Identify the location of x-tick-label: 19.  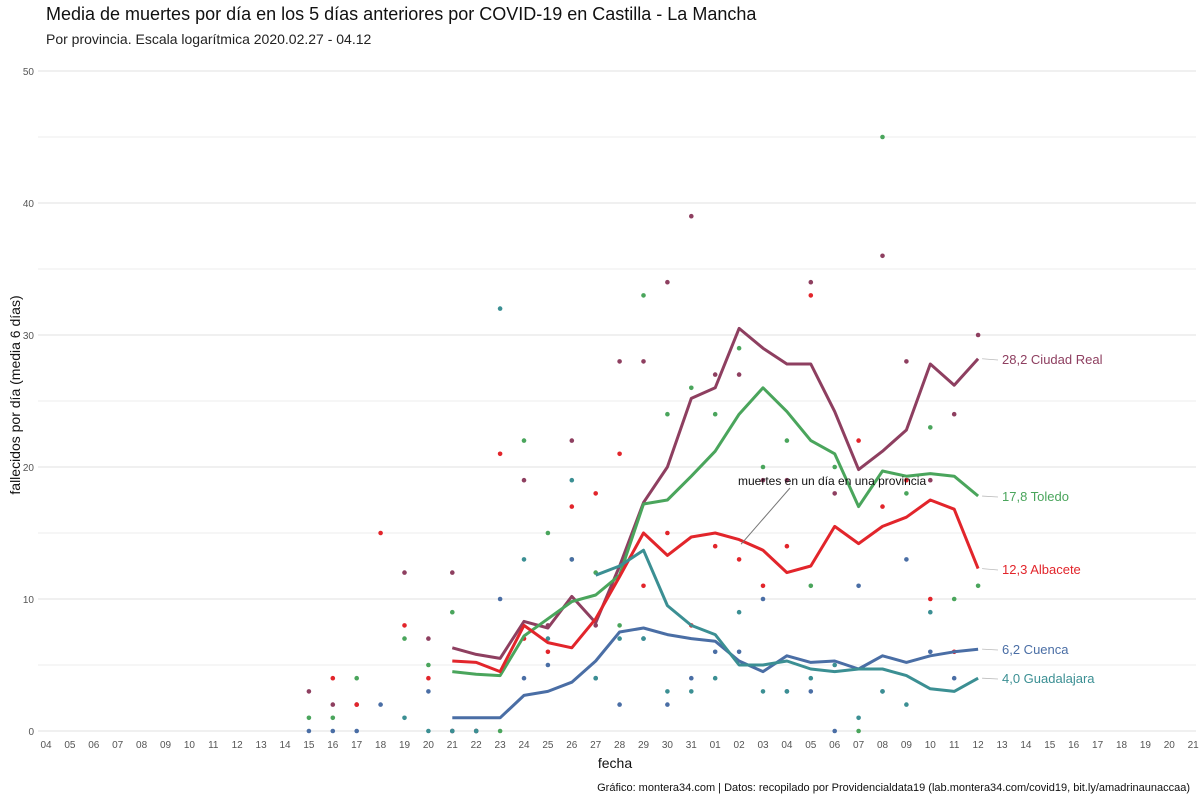
(405, 745).